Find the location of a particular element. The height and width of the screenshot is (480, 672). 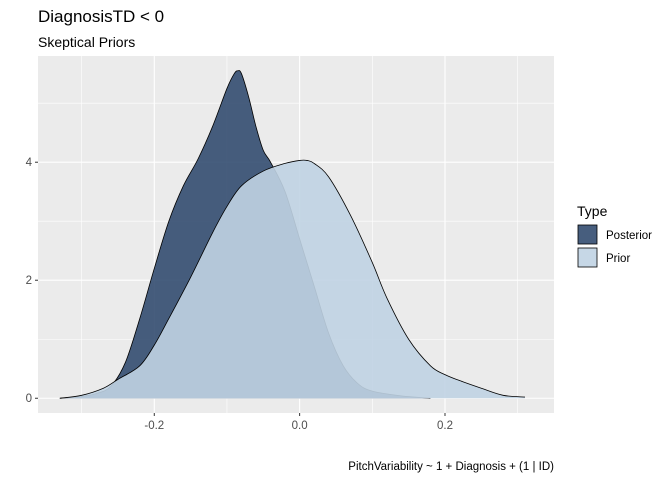

x-tick-label: 0.2 is located at coordinates (445, 426).